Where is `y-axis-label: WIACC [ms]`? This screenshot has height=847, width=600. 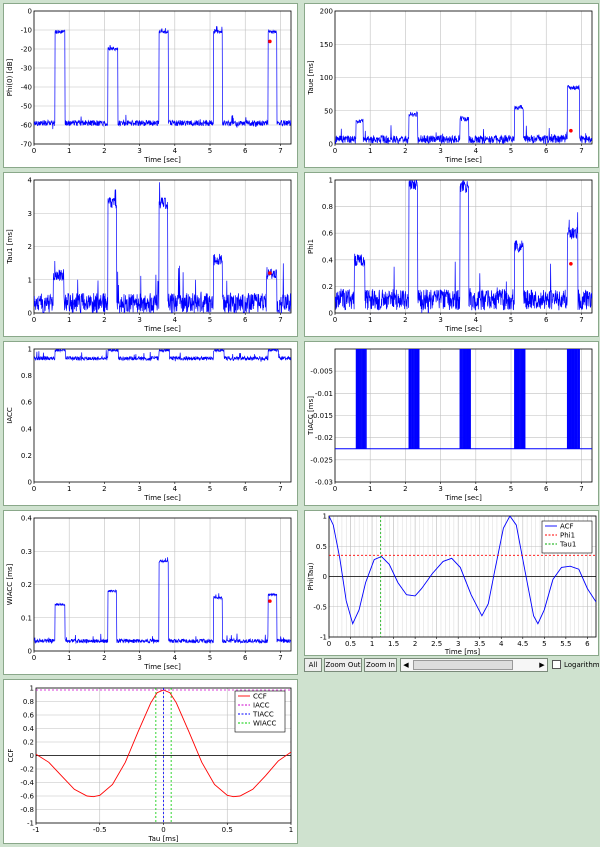 y-axis-label: WIACC [ms] is located at coordinates (10, 584).